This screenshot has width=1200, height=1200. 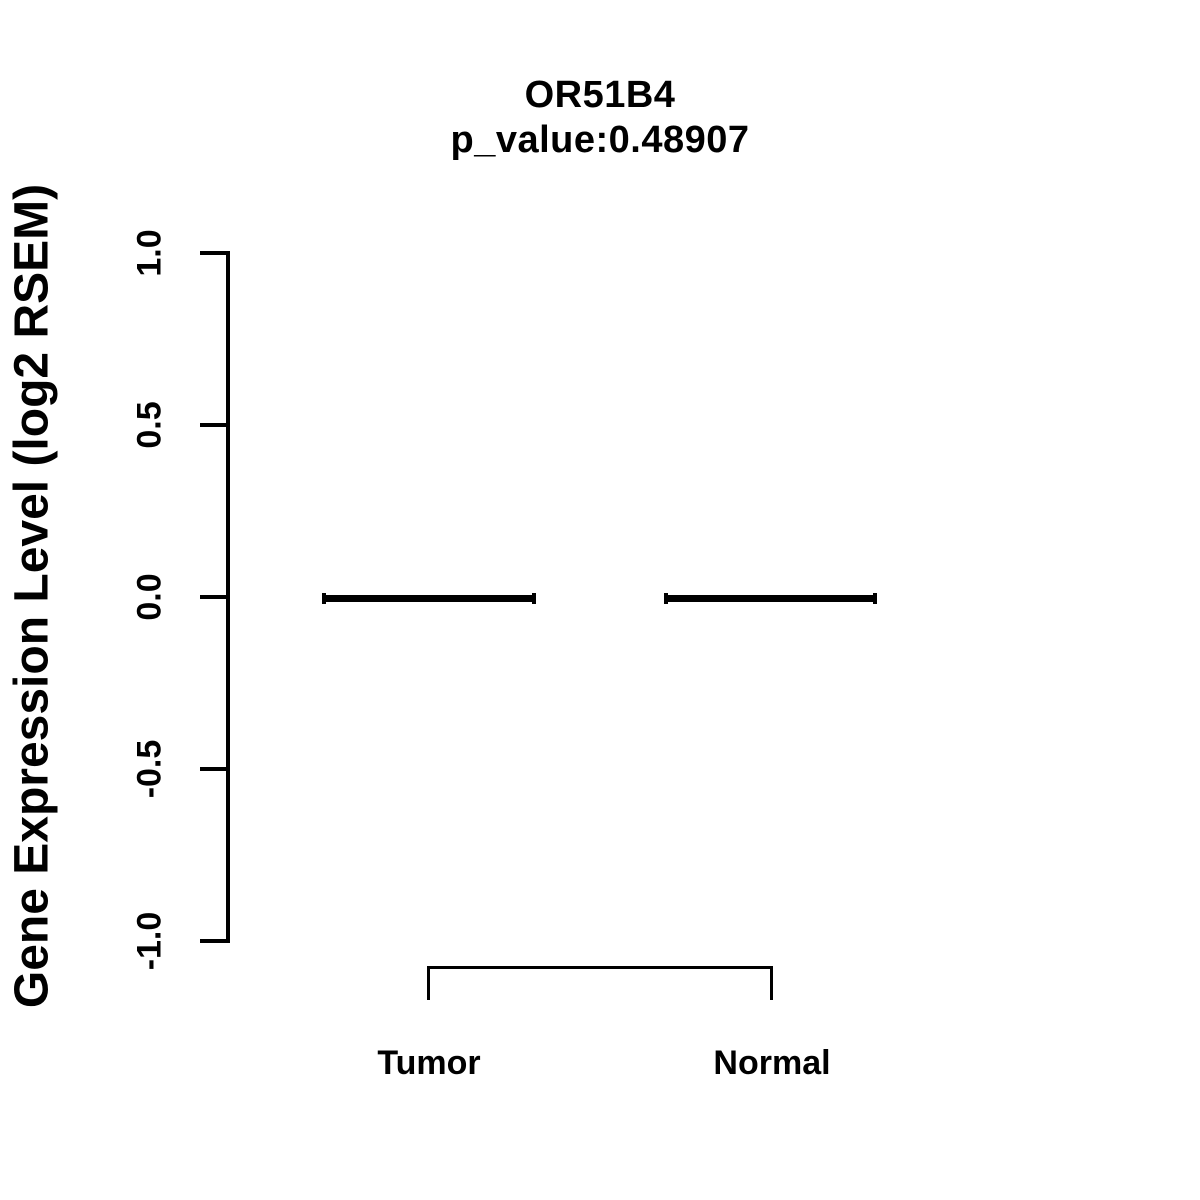 What do you see at coordinates (771, 598) in the screenshot?
I see `normal-median-line` at bounding box center [771, 598].